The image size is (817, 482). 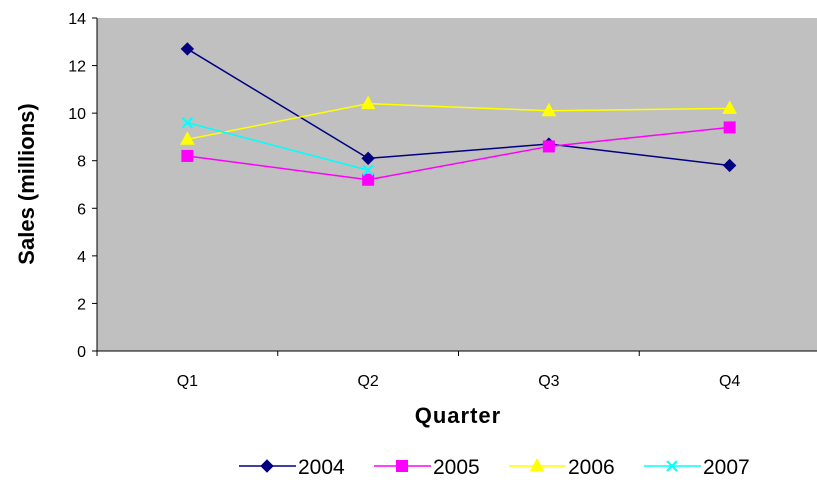 What do you see at coordinates (591, 467) in the screenshot?
I see `legend-label: 2006` at bounding box center [591, 467].